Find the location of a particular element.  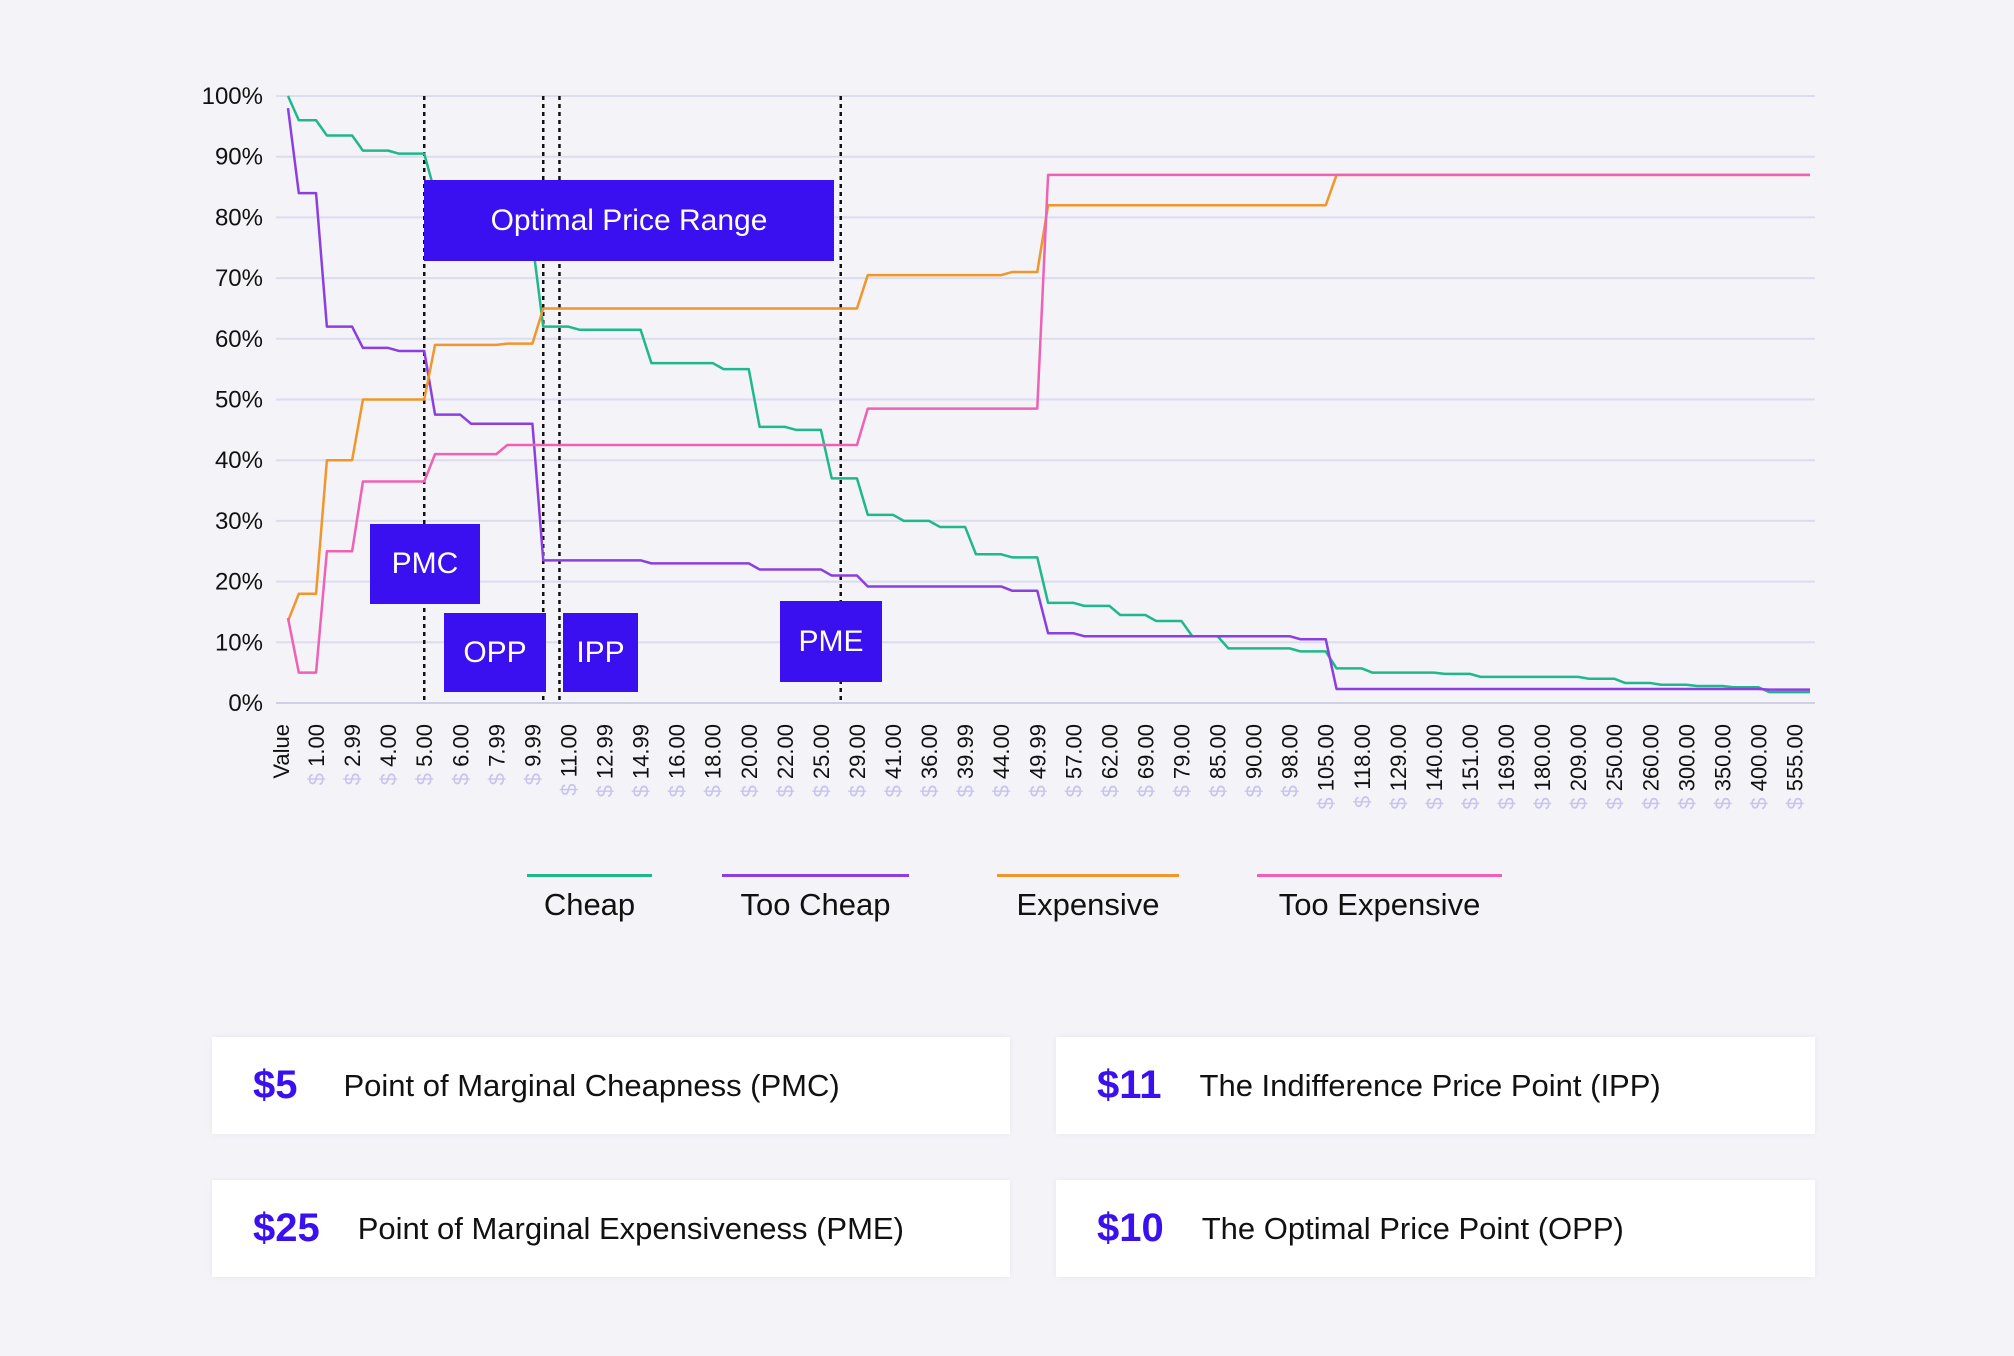

x-tick-label: $ 7.99 is located at coordinates (496, 754).